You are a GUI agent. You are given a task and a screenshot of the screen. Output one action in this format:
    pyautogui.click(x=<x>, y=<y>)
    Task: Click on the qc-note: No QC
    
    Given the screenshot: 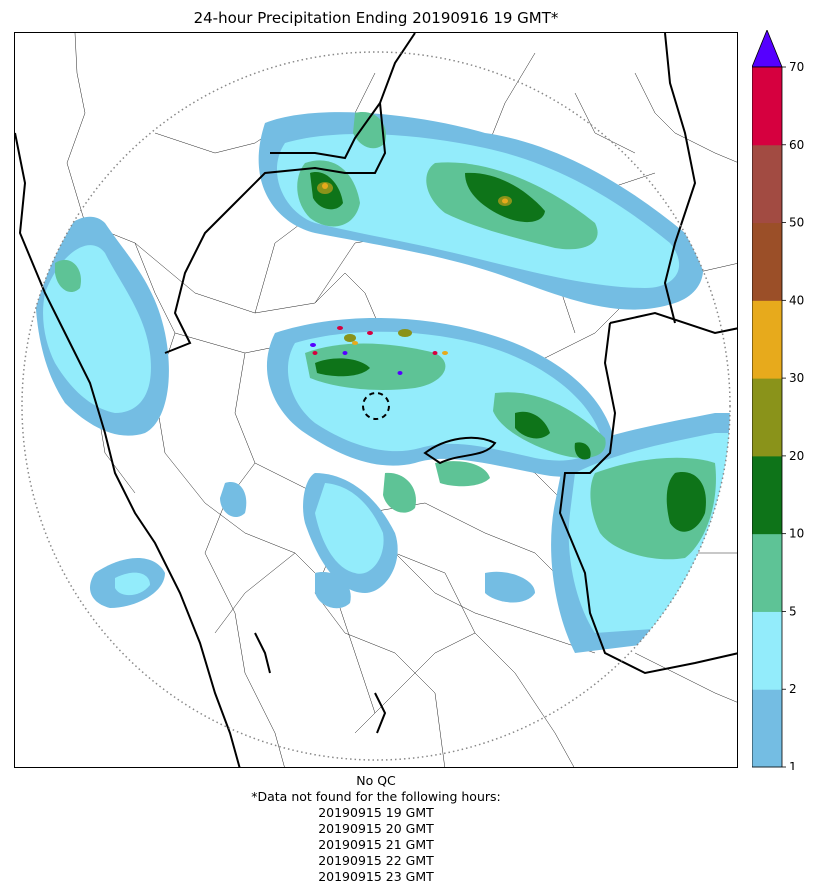 What is the action you would take?
    pyautogui.click(x=376, y=780)
    